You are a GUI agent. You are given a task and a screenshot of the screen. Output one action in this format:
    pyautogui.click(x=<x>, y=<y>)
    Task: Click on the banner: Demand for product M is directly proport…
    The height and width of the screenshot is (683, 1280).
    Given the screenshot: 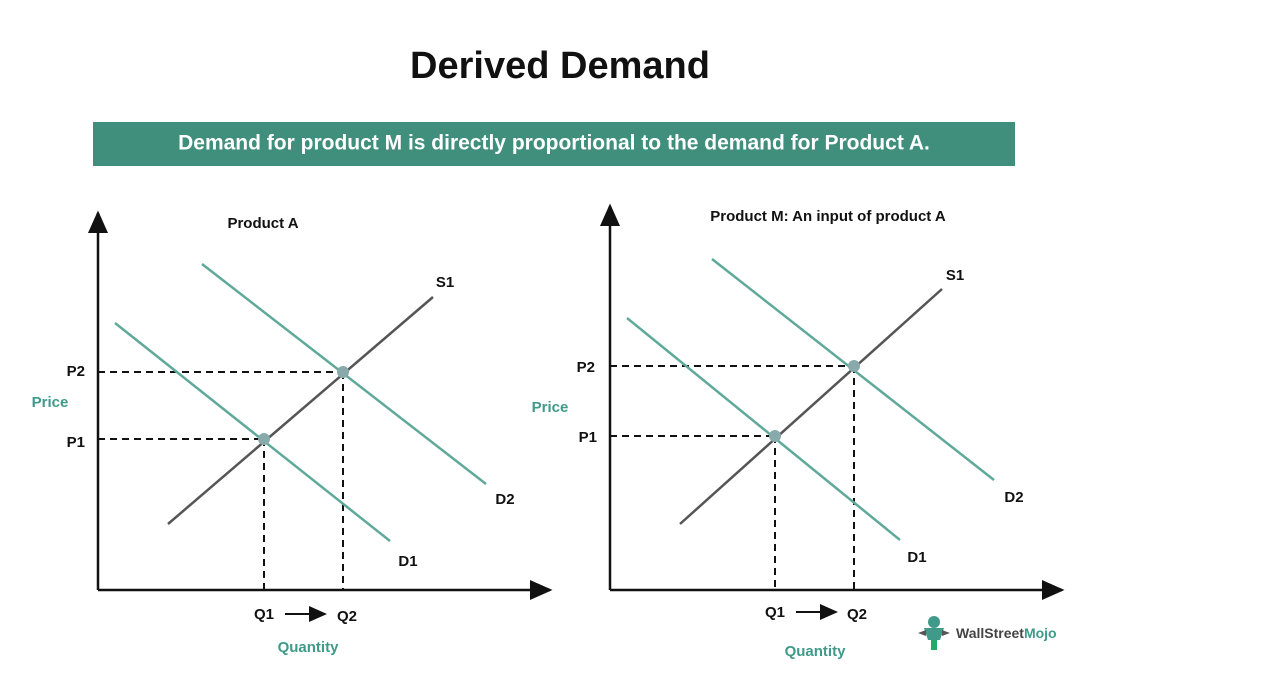 What is the action you would take?
    pyautogui.click(x=554, y=143)
    